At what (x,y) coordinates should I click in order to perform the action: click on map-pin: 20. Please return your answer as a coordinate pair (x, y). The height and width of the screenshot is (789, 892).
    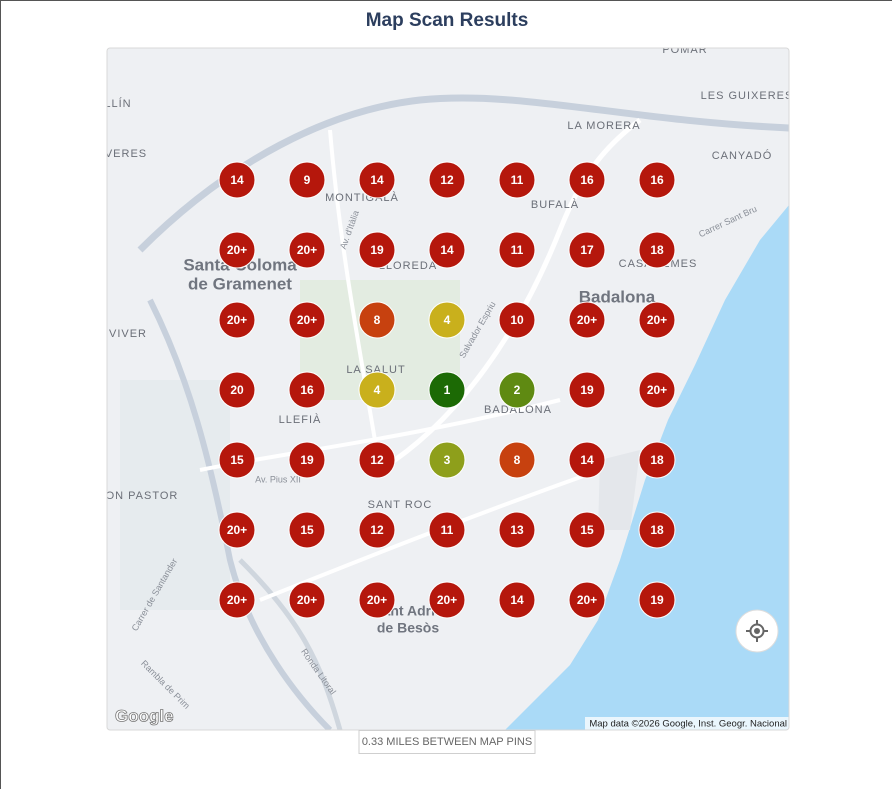
    Looking at the image, I should click on (237, 390).